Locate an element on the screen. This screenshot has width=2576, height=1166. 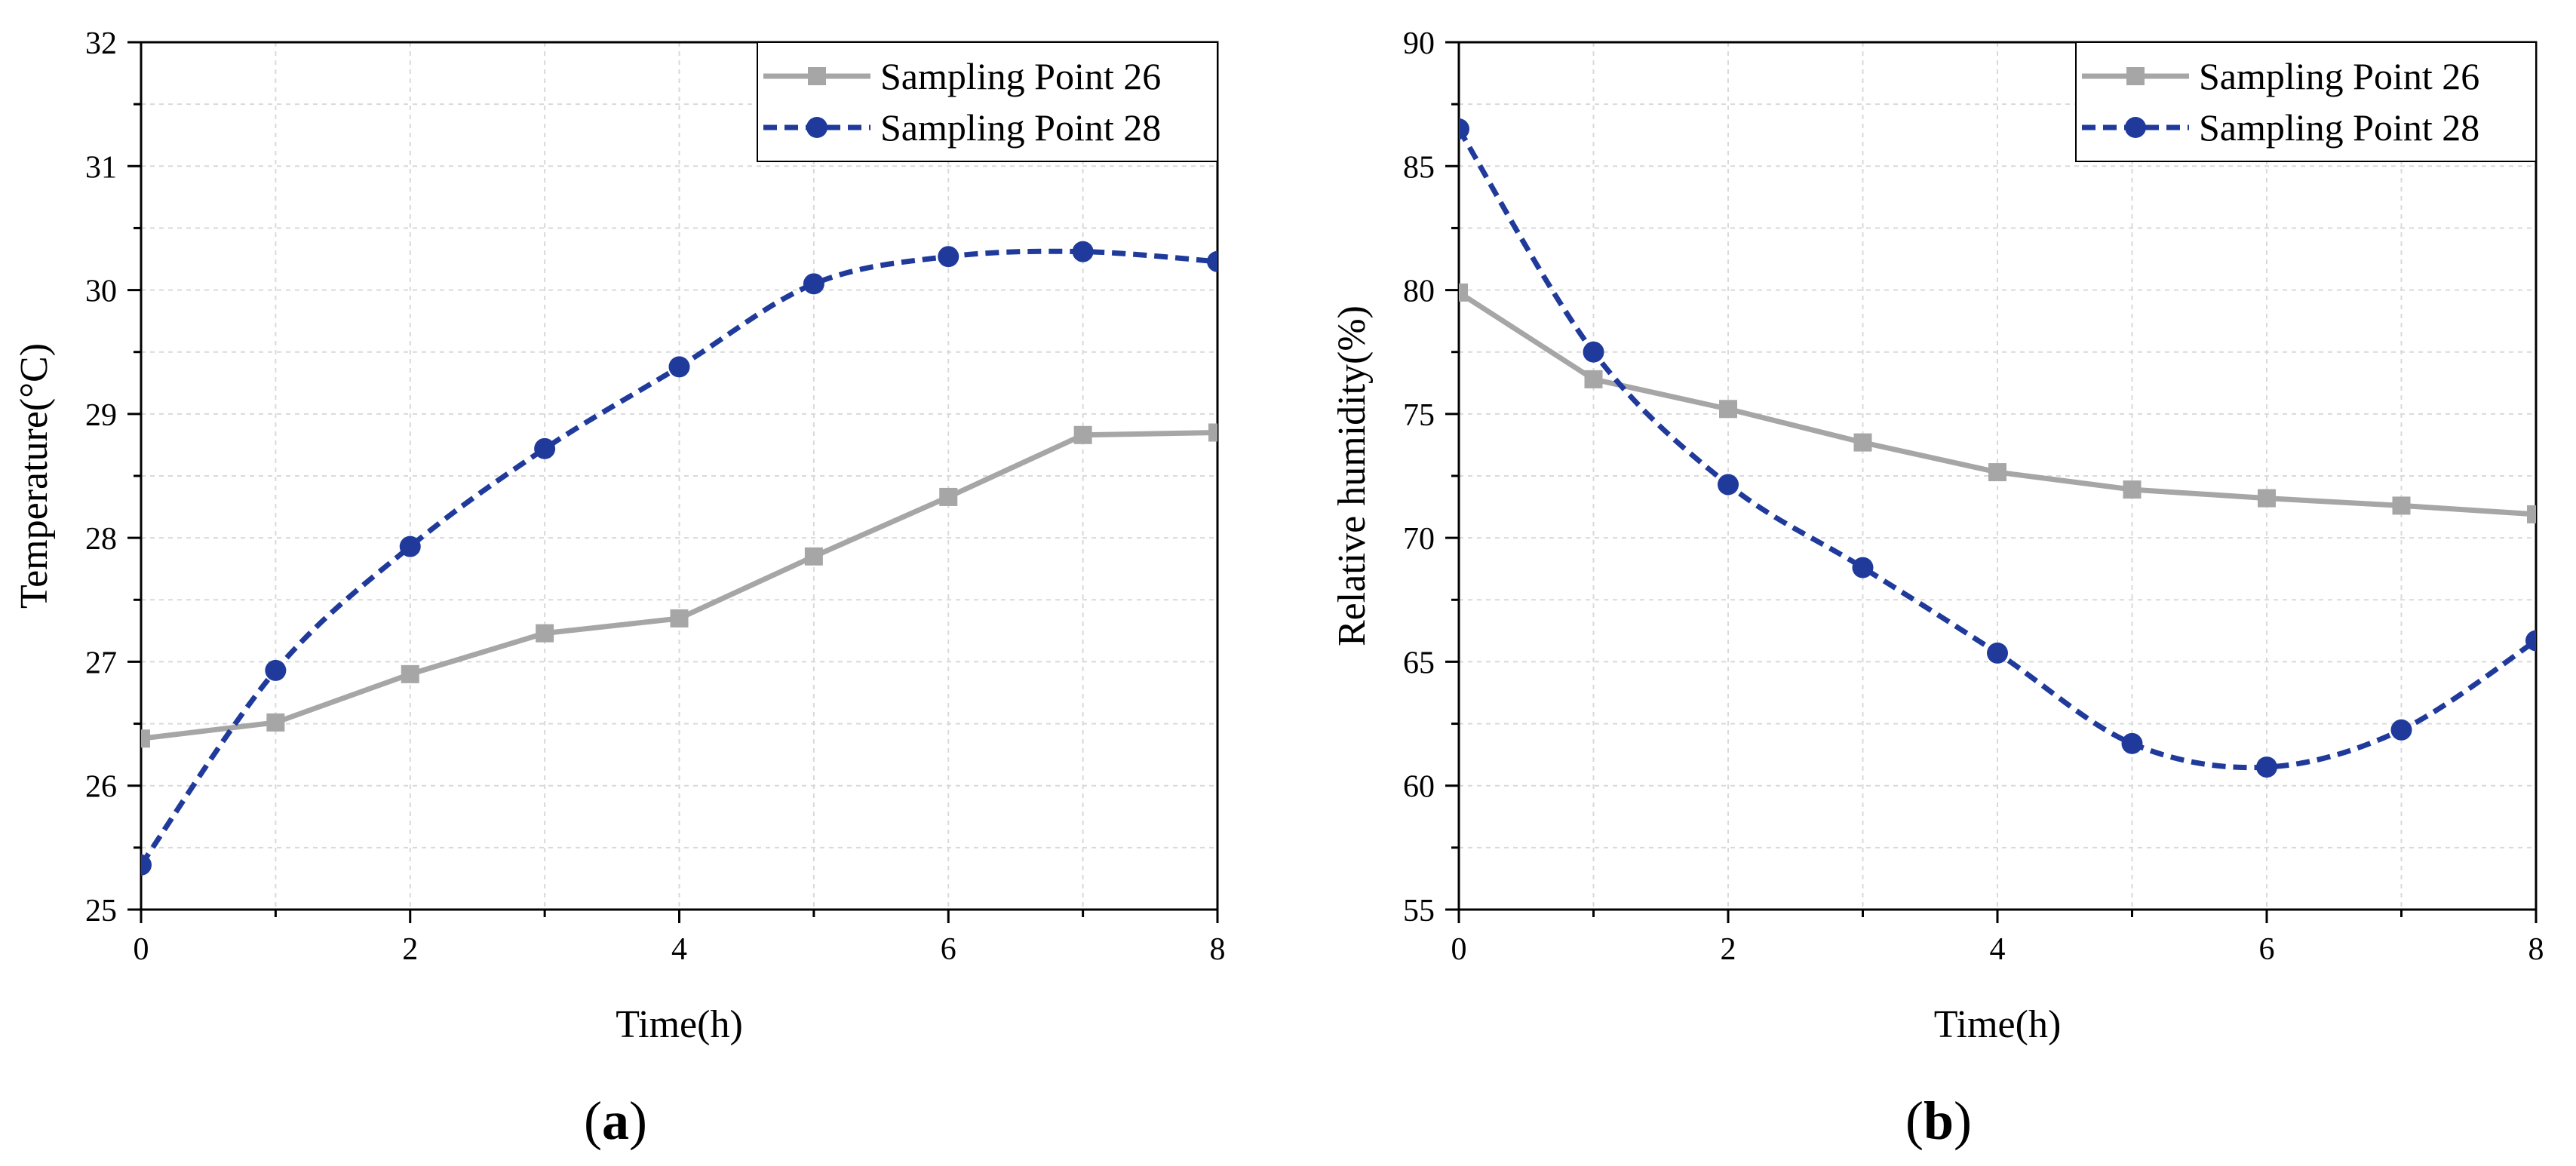
y-tick-label: 31 is located at coordinates (101, 167).